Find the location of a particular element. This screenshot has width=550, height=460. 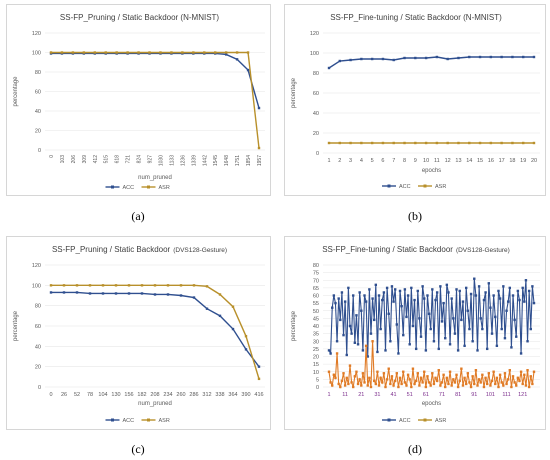

x-tick-label: 1339 is located at coordinates (194, 160).